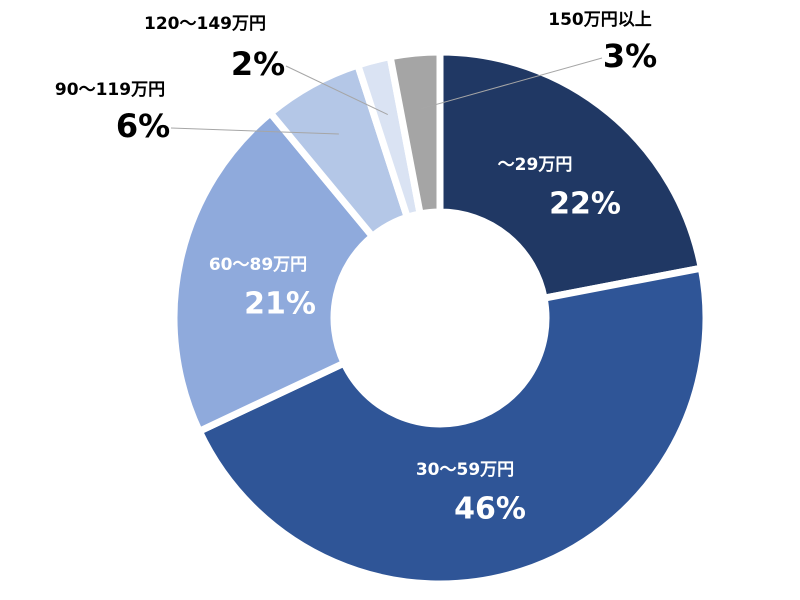 This screenshot has height=600, width=800. I want to click on slice-value-label: 22%, so click(585, 204).